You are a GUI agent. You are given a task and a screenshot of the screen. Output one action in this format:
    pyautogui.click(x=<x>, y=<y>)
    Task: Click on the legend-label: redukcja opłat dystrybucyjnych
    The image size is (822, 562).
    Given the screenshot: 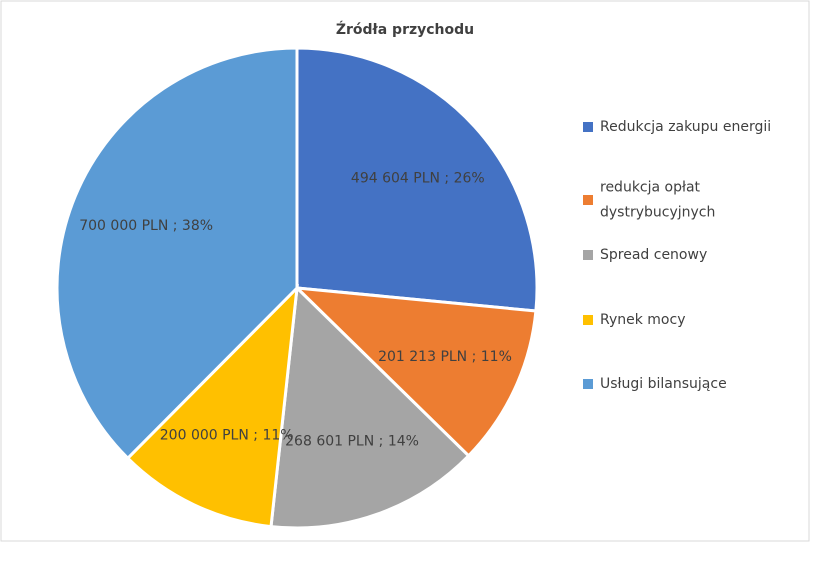 What is the action you would take?
    pyautogui.click(x=657, y=200)
    